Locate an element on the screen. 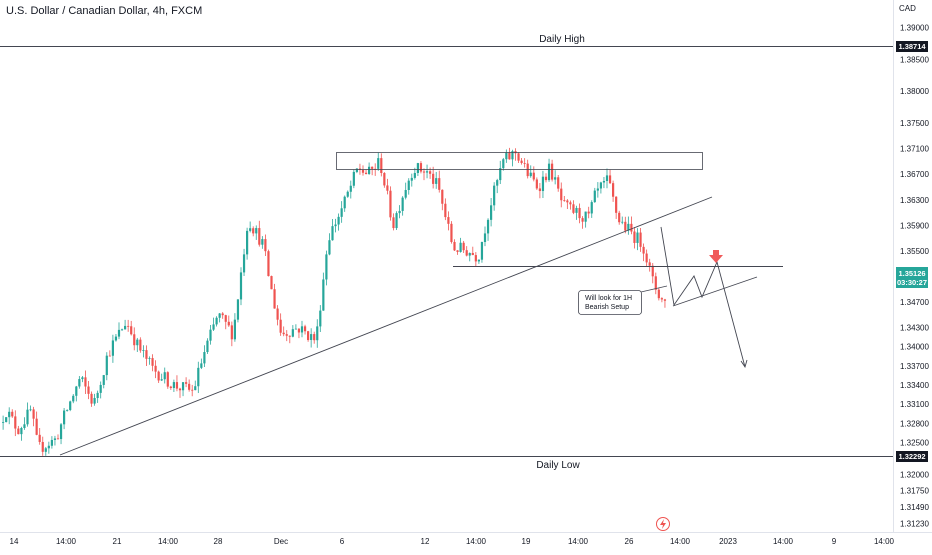 Image resolution: width=932 pixels, height=555 pixels. y-tick-label: 1.36700 is located at coordinates (914, 174).